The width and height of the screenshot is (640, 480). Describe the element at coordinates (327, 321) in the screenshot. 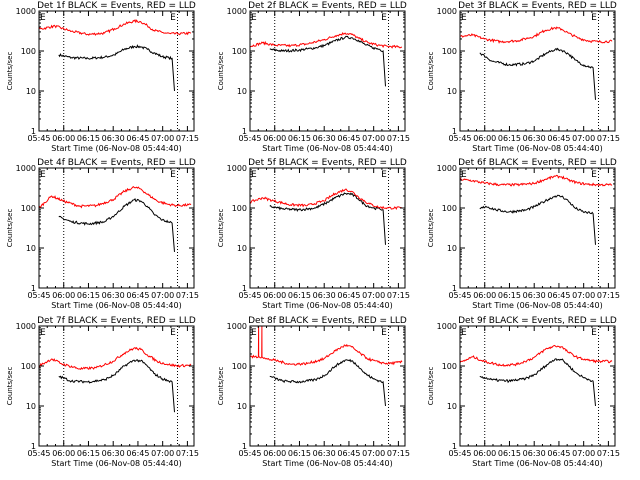

I see `panel-title: Det 8f BLACK = Events, RED = LLD` at that location.